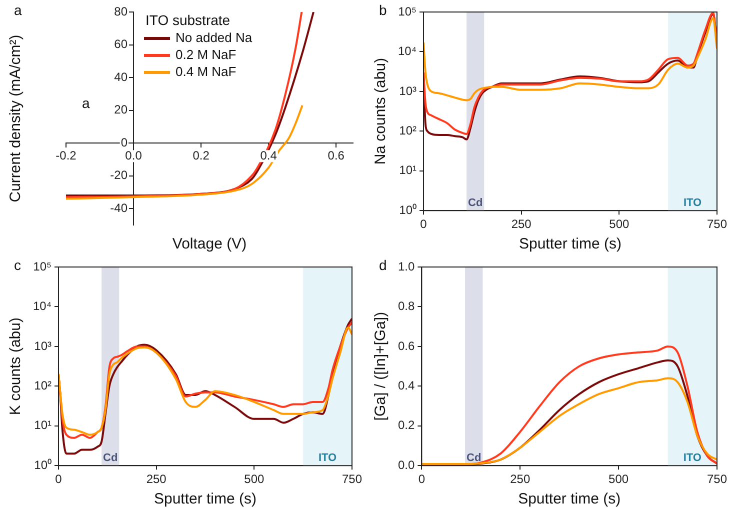 The image size is (731, 510). Describe the element at coordinates (206, 71) in the screenshot. I see `legend-label: 0.4 M NaF` at that location.